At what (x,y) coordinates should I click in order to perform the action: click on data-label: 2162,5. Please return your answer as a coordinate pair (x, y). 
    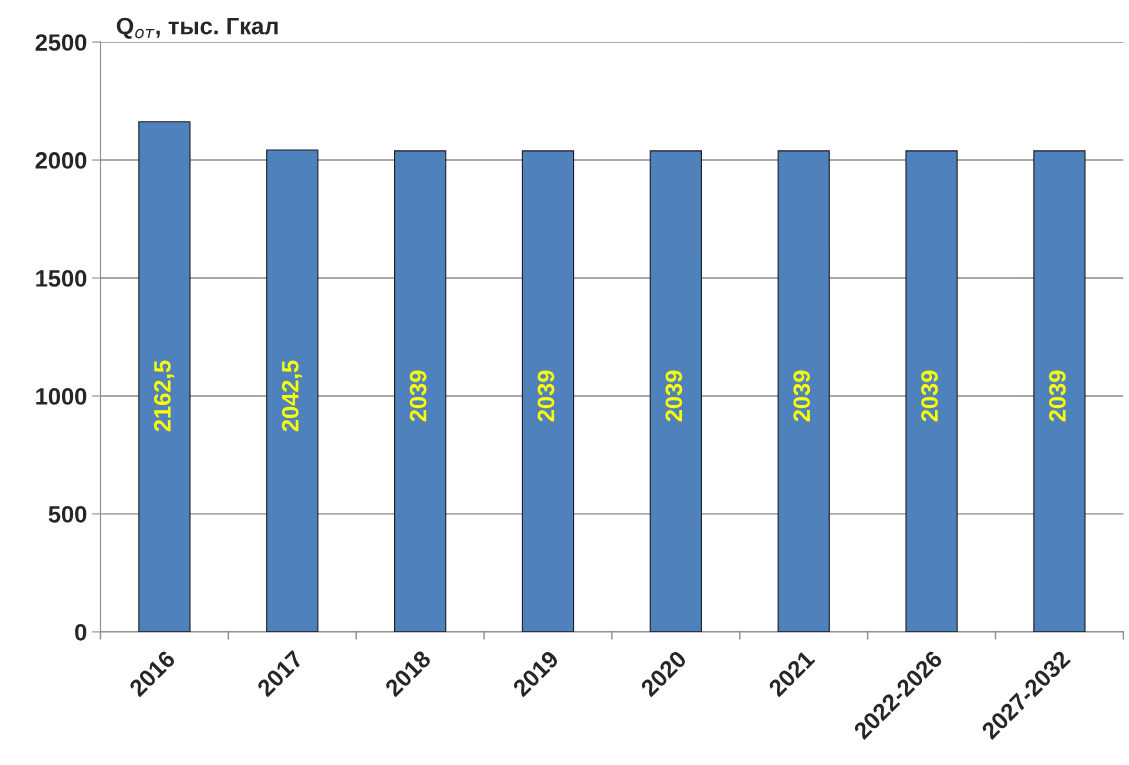
    Looking at the image, I should click on (164, 396).